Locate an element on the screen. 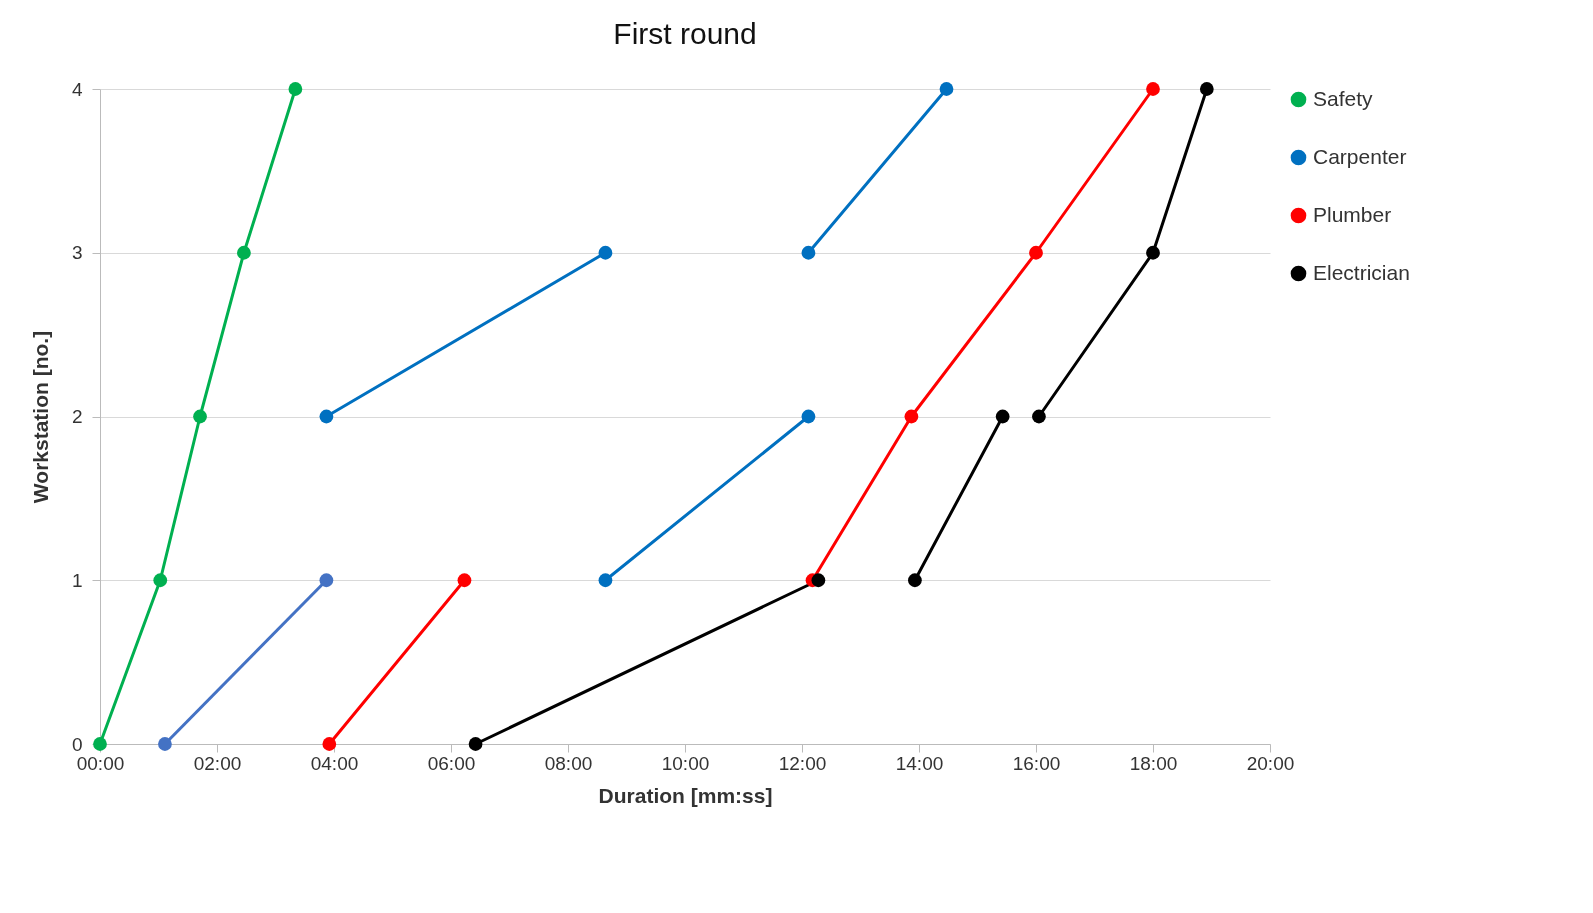 The image size is (1593, 913). x-tick-label: 02:00 is located at coordinates (217, 763).